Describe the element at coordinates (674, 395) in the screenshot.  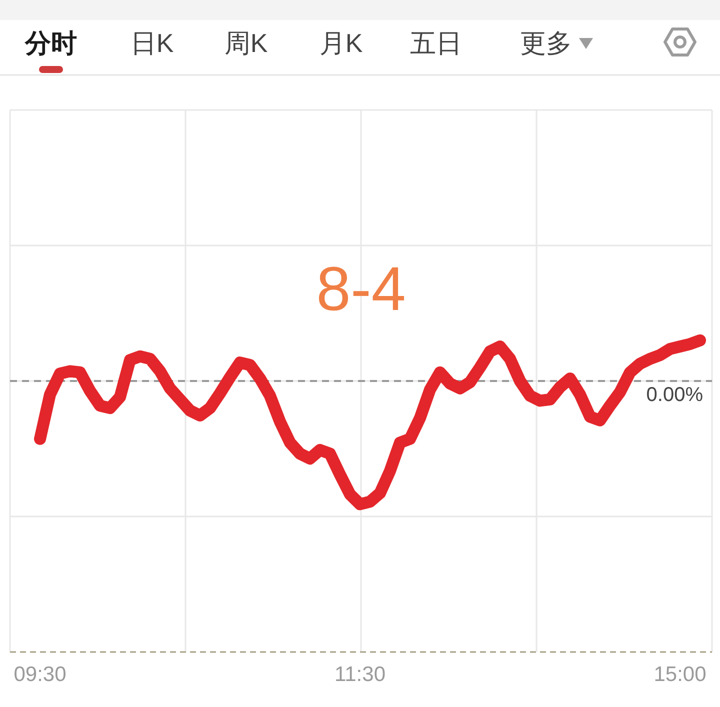
I see `ref-line-label: 0.00%` at that location.